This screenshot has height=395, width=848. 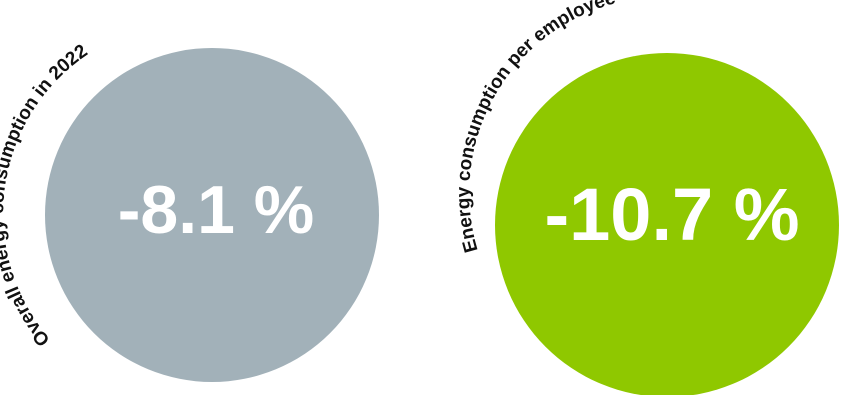 I want to click on overall-energy-value: -8.1 %, so click(x=216, y=210).